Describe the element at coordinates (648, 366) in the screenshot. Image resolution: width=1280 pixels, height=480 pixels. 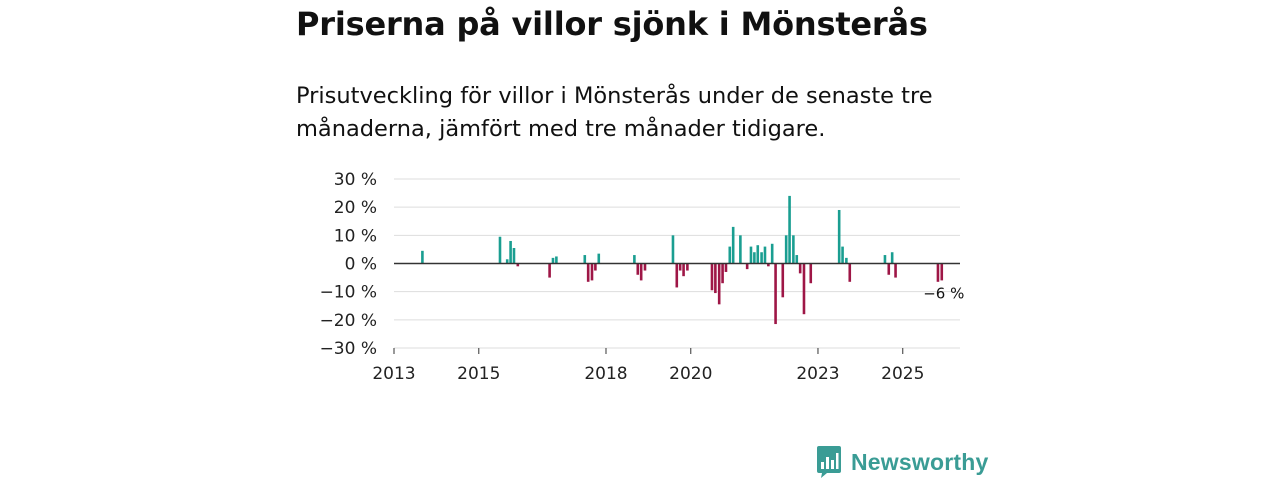
I see `x-axis: 2013 2015 2018 2020 2023 2025` at that location.